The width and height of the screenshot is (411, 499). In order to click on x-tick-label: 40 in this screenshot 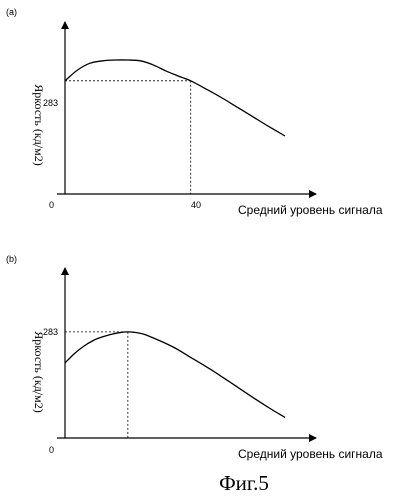, I will do `click(196, 205)`.